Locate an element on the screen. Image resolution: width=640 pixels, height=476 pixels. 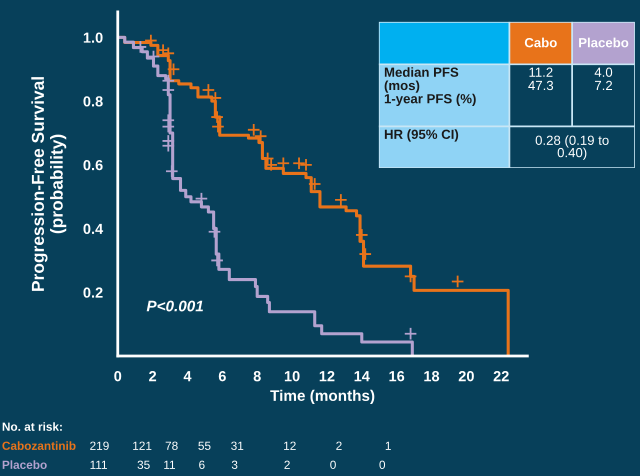
text: 219 121 78 55 31 12 2 1 is located at coordinates (240, 446).